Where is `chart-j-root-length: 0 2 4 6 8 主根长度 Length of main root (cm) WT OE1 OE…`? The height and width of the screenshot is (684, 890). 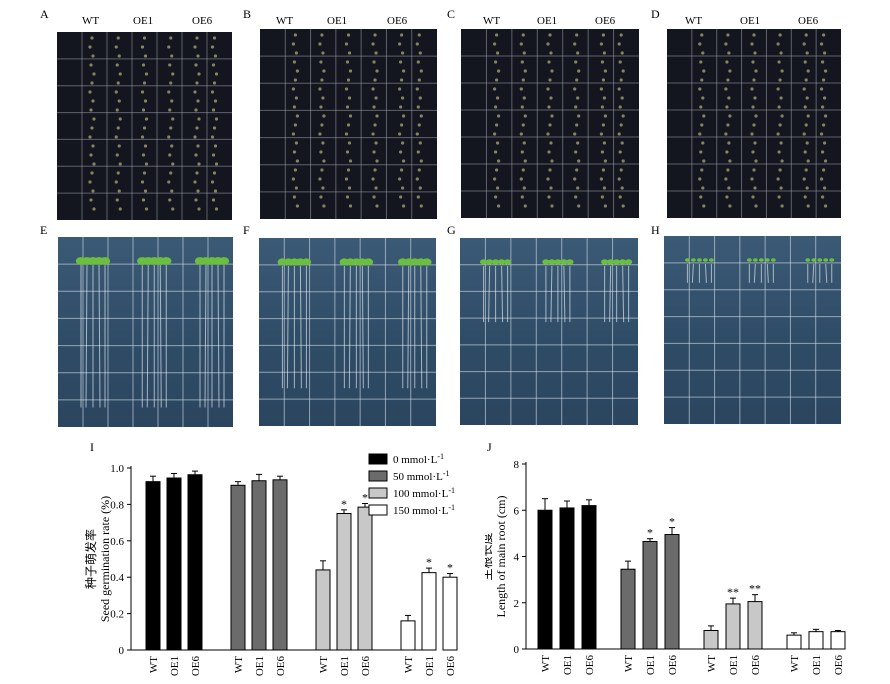
chart-j-root-length: 0 2 4 6 8 主根长度 Length of main root (cm) WT OE1 OE… is located at coordinates (665, 567).